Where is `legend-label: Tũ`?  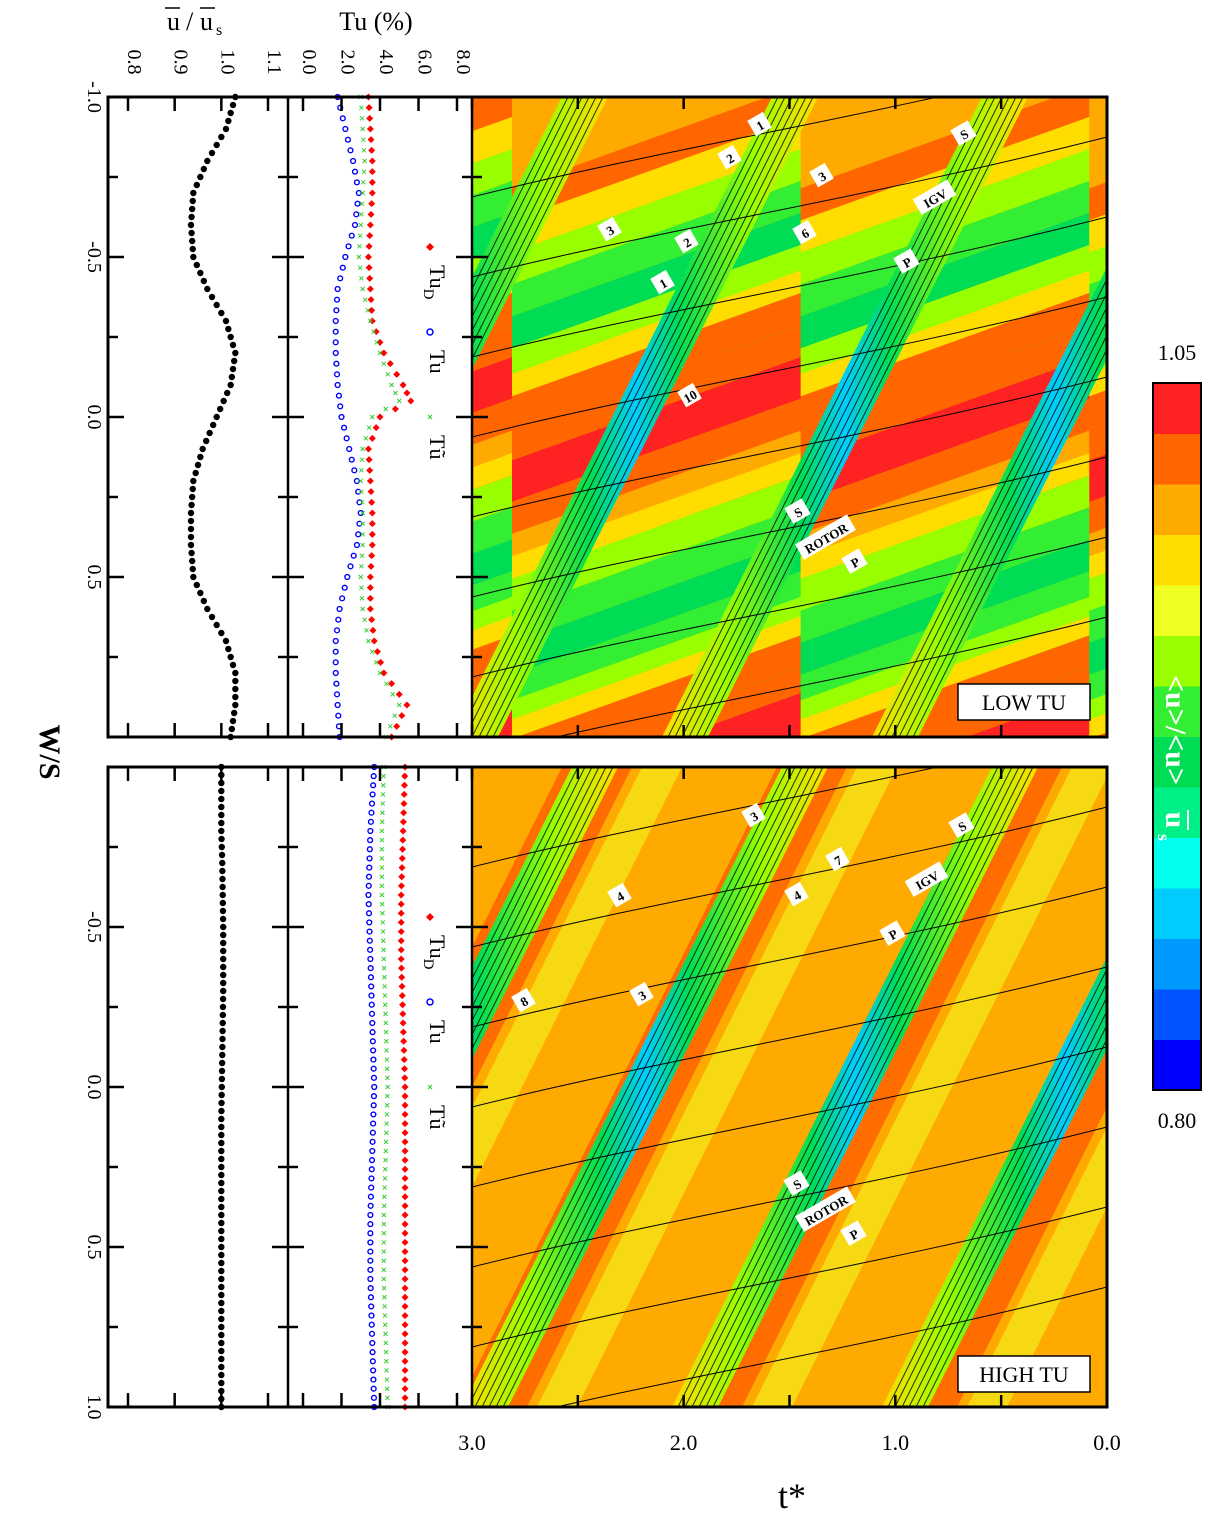
legend-label: Tũ is located at coordinates (437, 1117).